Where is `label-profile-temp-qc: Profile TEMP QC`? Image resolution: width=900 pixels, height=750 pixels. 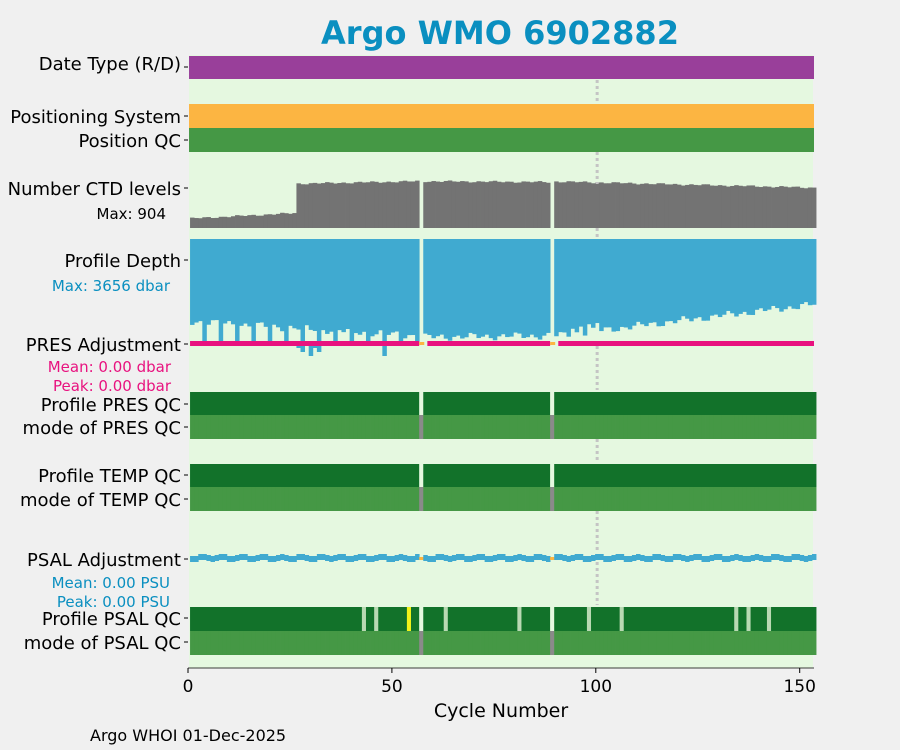 label-profile-temp-qc: Profile TEMP QC is located at coordinates (109, 476).